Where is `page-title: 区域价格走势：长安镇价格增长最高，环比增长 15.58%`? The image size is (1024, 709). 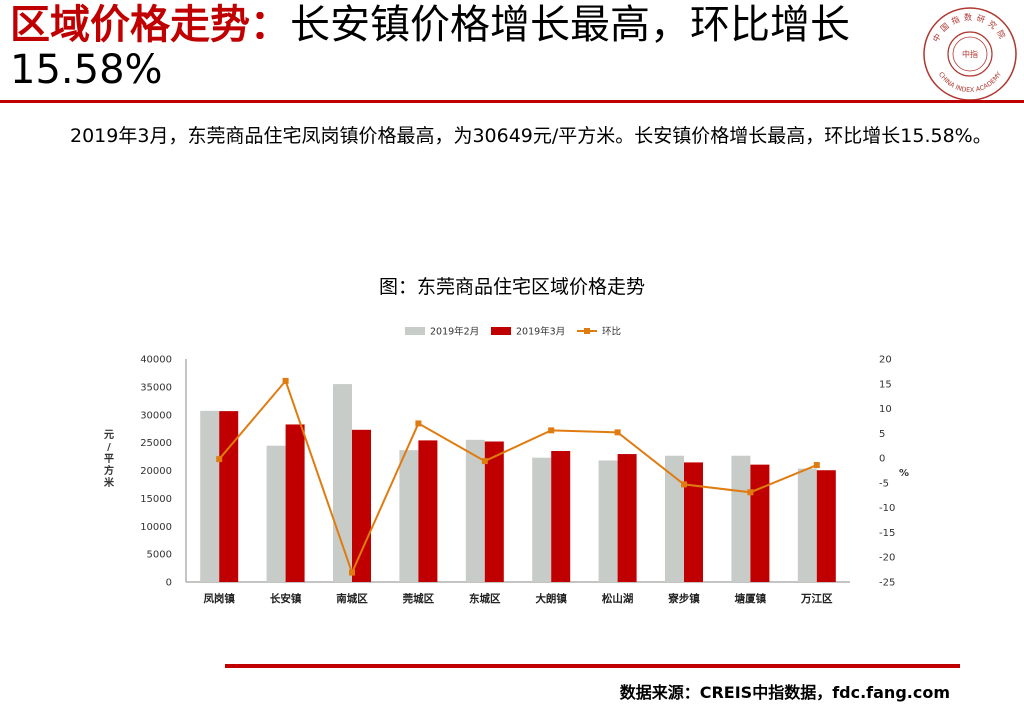 page-title: 区域价格走势：长安镇价格增长最高，环比增长 15.58% is located at coordinates (460, 47).